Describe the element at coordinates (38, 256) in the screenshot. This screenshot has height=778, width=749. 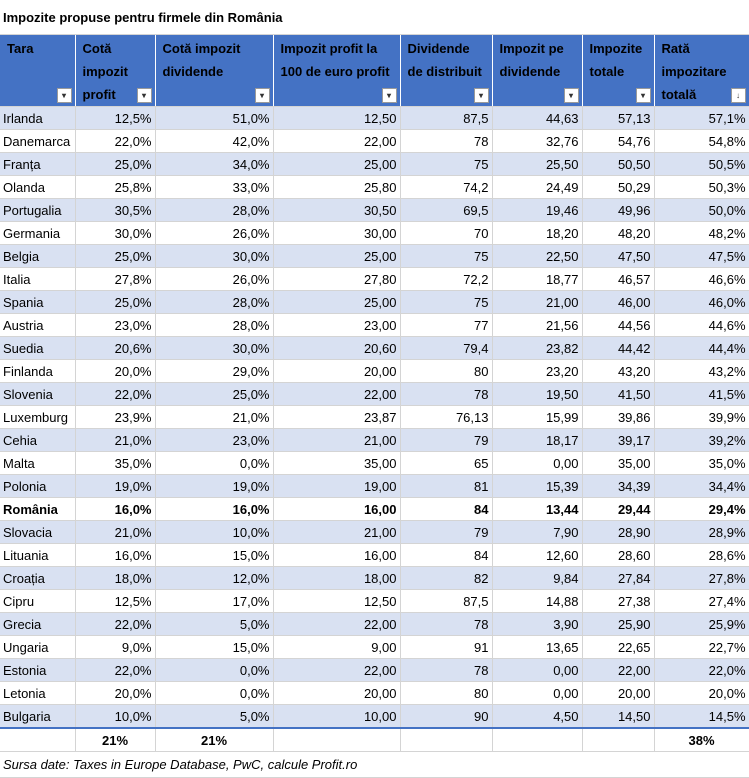
I see `country-cell: Belgia` at that location.